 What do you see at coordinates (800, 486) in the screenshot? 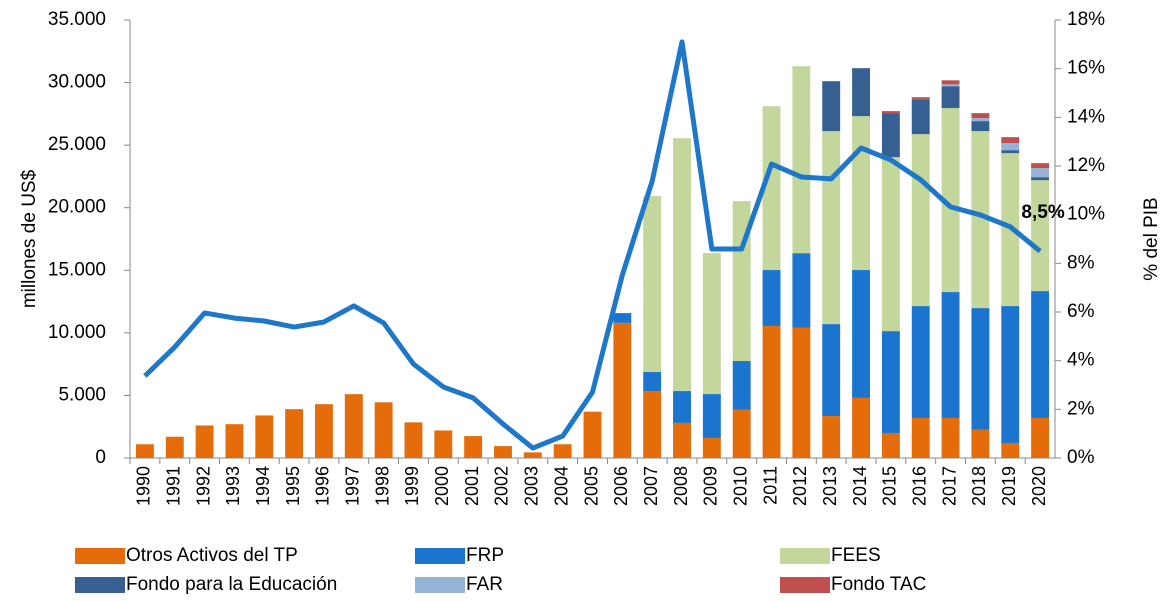
I see `x-tick-label: 2012` at bounding box center [800, 486].